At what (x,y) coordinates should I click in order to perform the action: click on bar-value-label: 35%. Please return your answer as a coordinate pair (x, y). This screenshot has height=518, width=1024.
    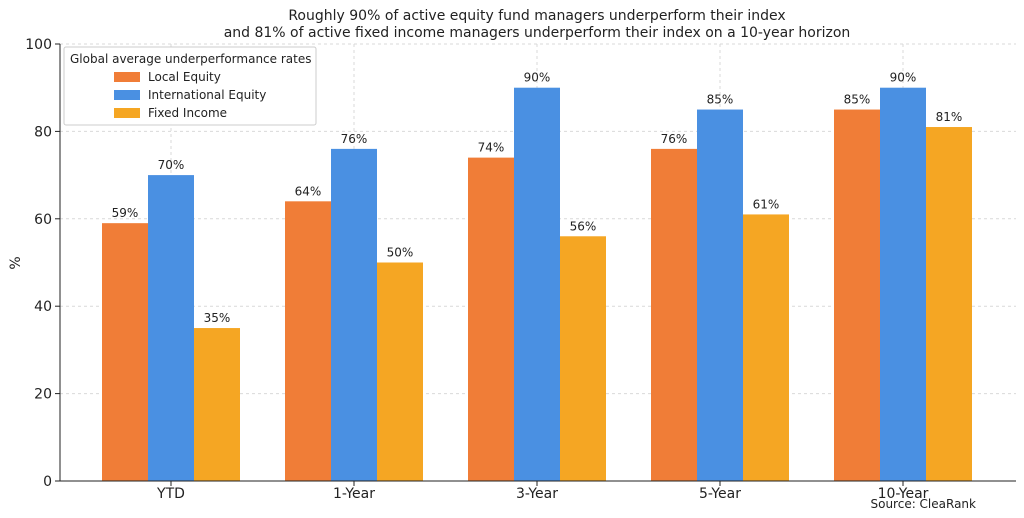
    Looking at the image, I should click on (217, 318).